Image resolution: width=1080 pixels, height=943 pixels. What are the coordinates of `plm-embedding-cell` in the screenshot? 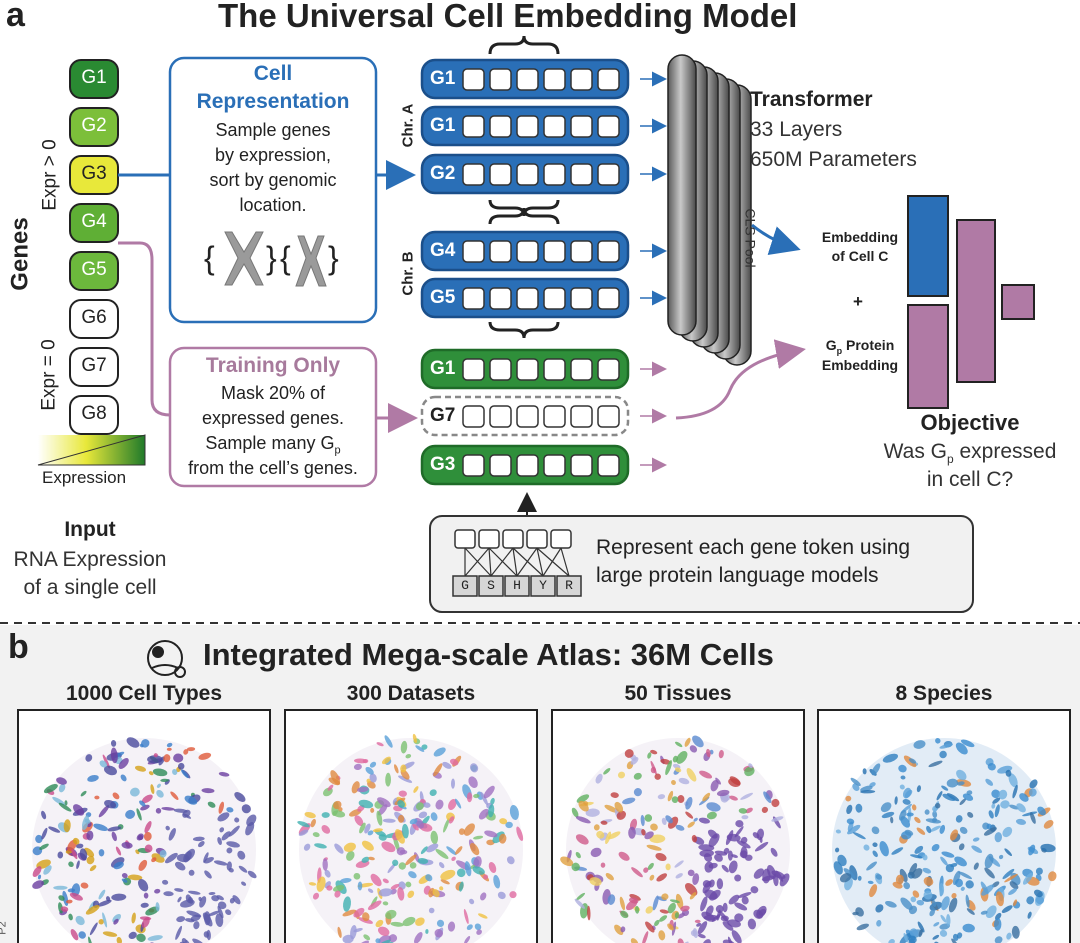 It's located at (489, 539).